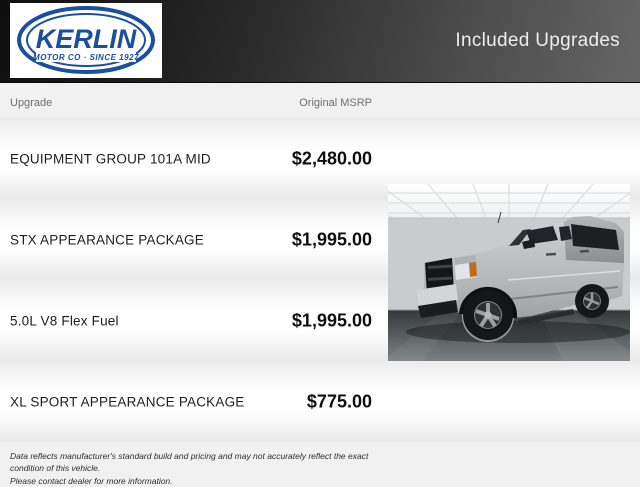 Image resolution: width=640 pixels, height=487 pixels. What do you see at coordinates (520, 277) in the screenshot?
I see `truck` at bounding box center [520, 277].